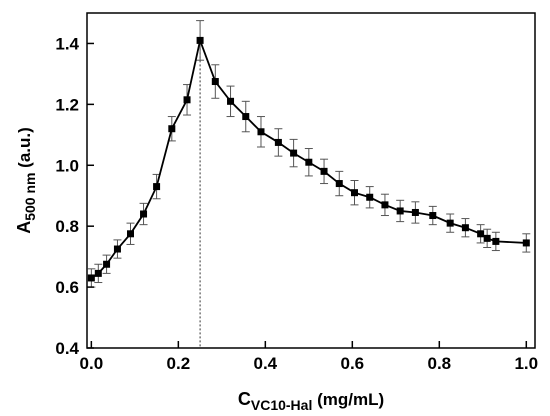 This screenshot has width=550, height=416. Describe the element at coordinates (67, 43) in the screenshot. I see `y-tick-label: 1.4` at that location.